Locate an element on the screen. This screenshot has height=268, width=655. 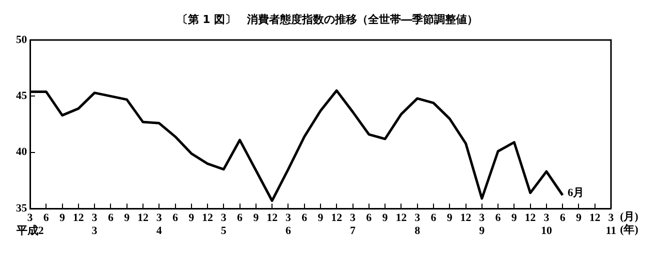
x-tick-label: 3 7 is located at coordinates (353, 225).